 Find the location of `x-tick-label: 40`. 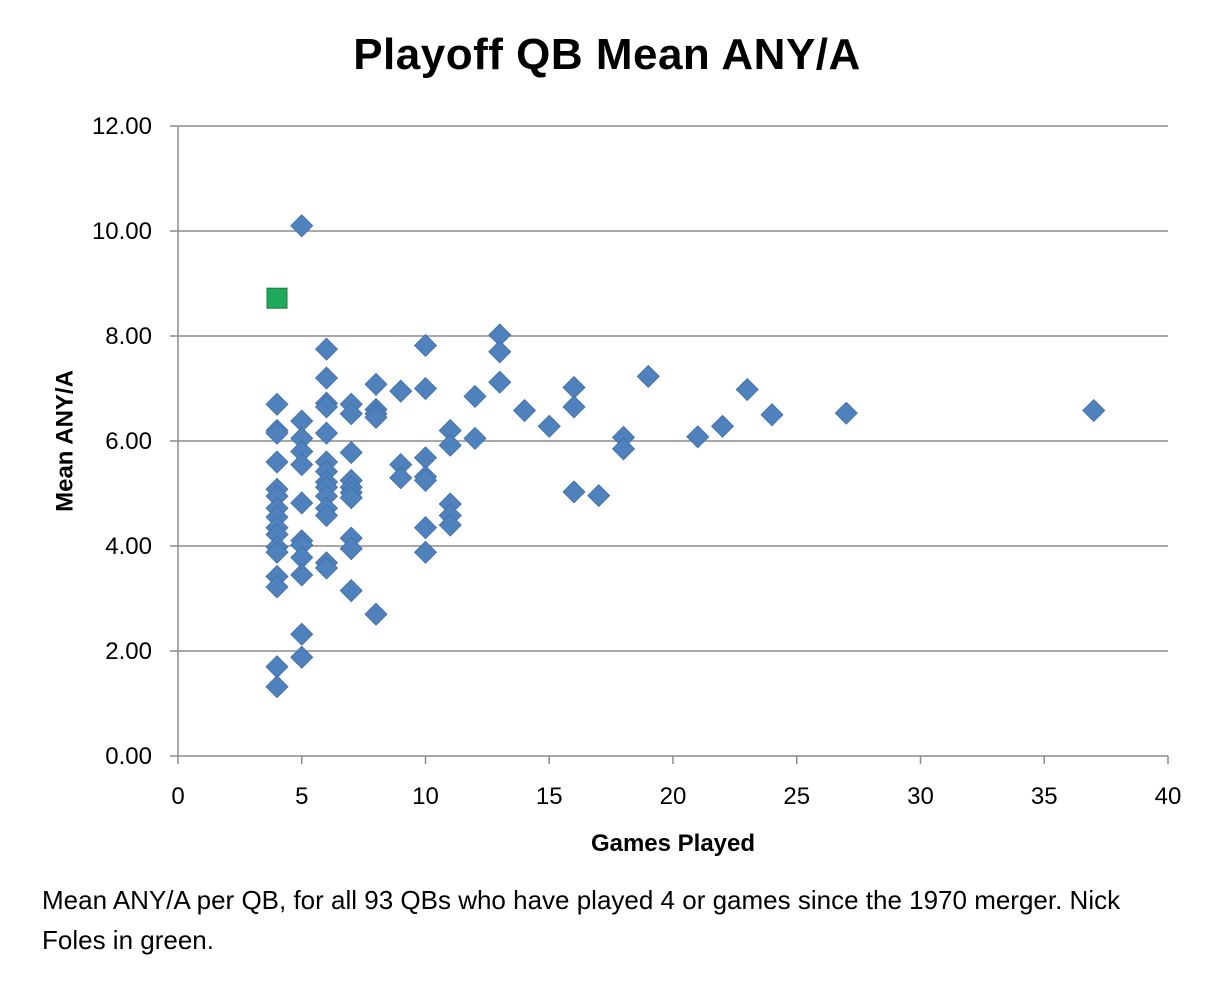

x-tick-label: 40 is located at coordinates (1168, 796).